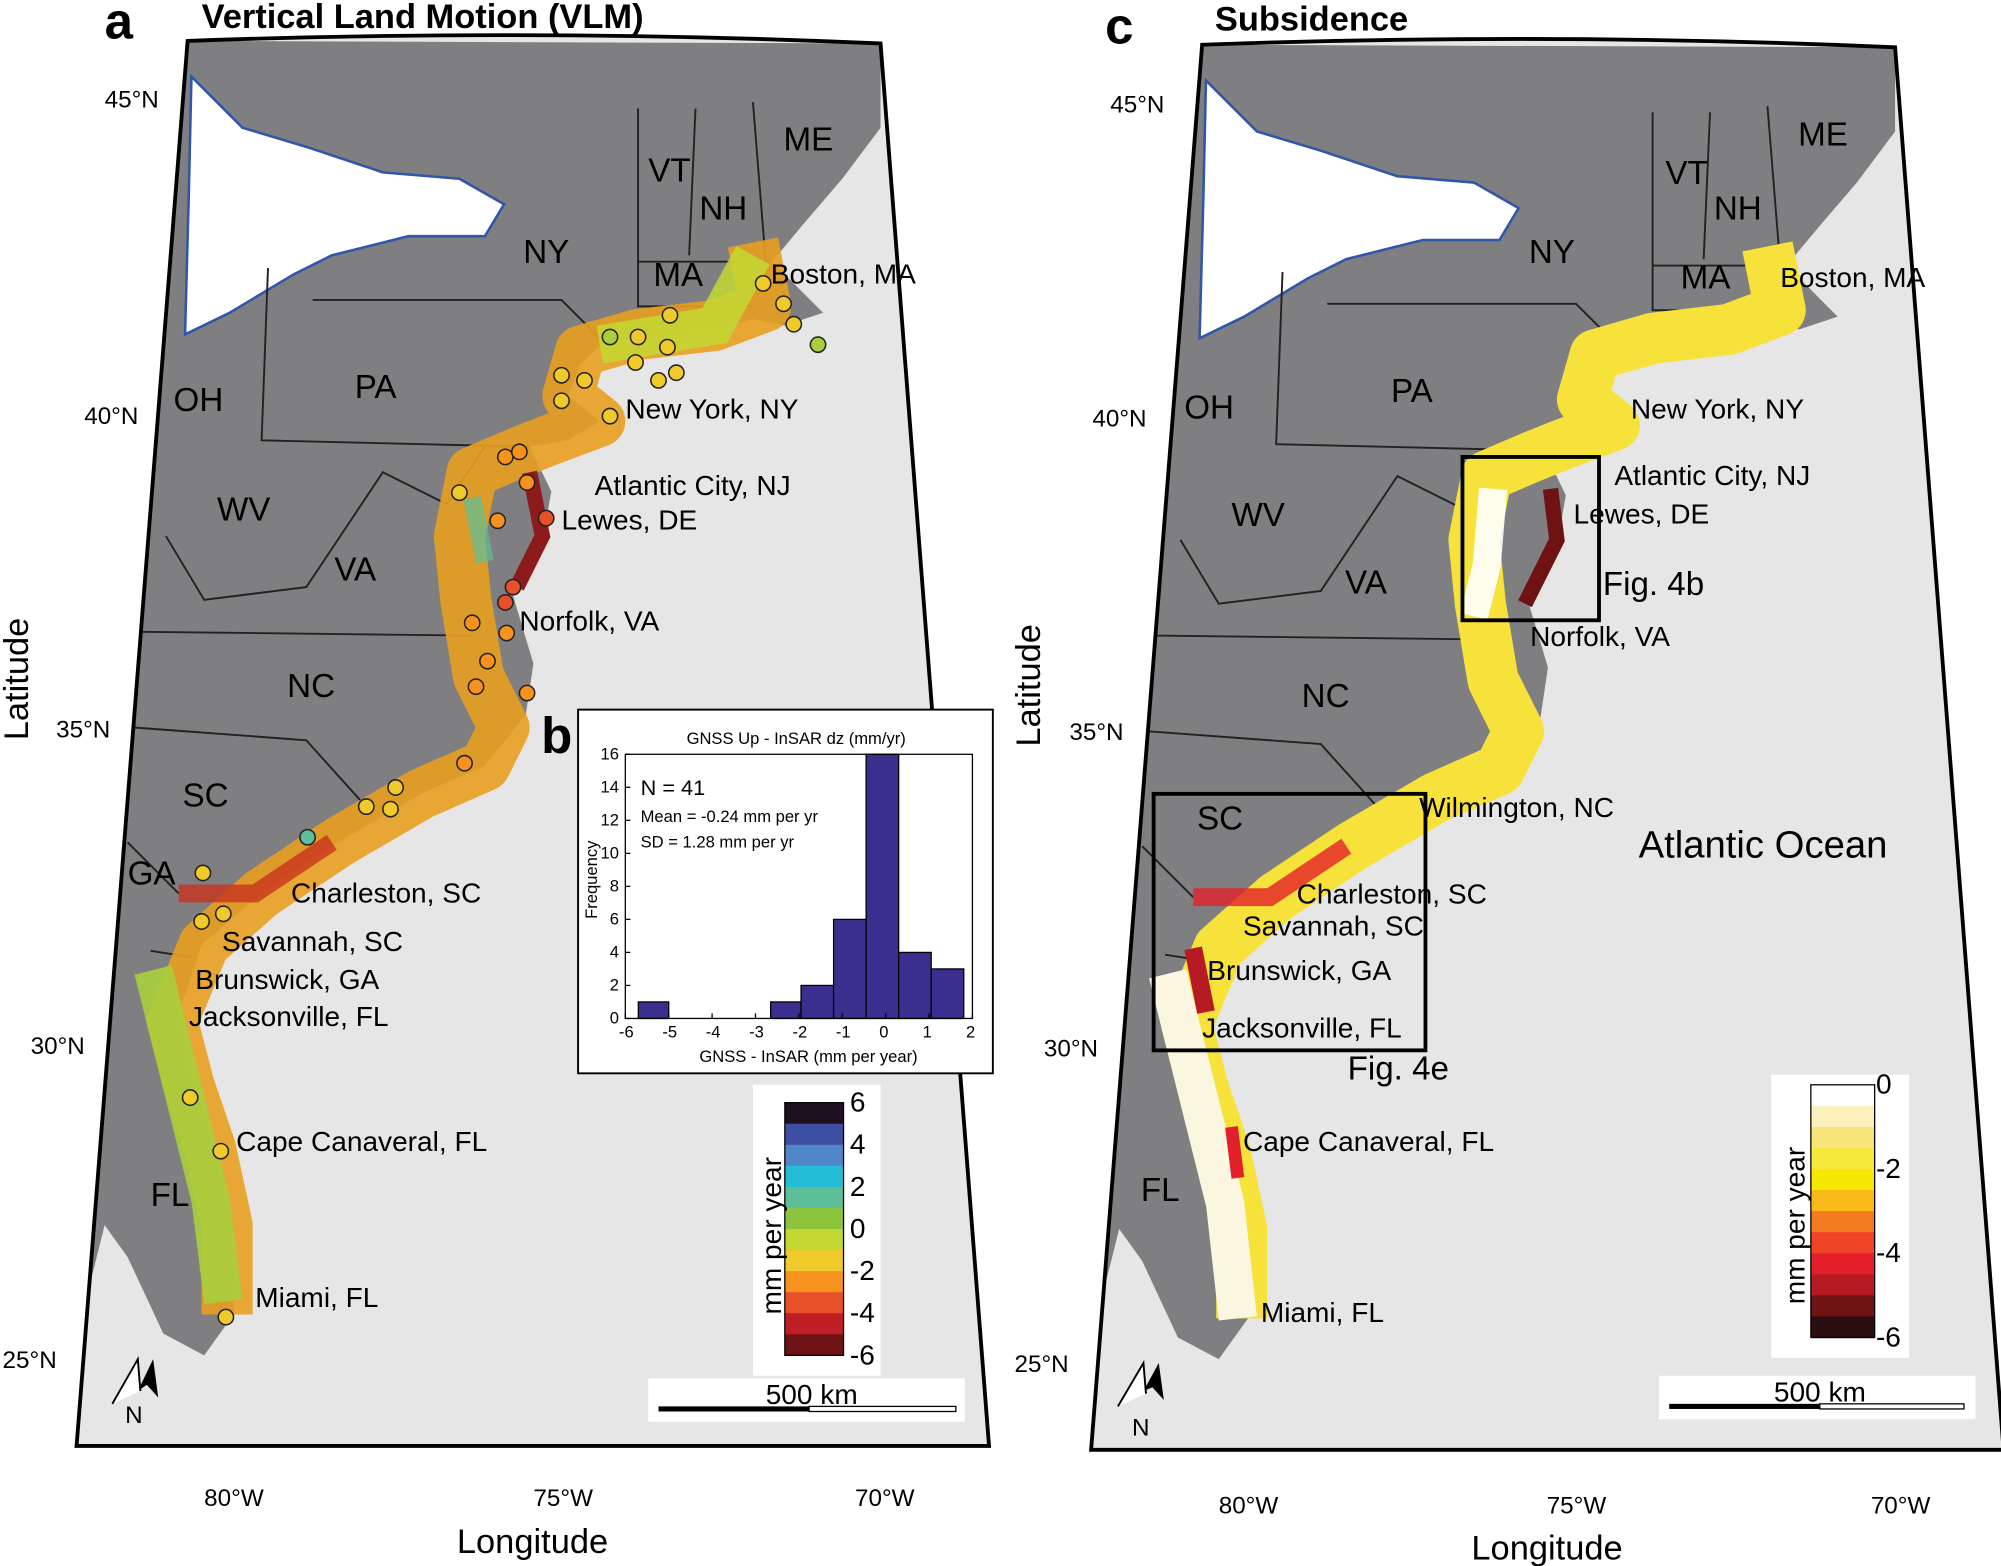 Image resolution: width=2001 pixels, height=1566 pixels. I want to click on y-tick: 16, so click(609, 753).